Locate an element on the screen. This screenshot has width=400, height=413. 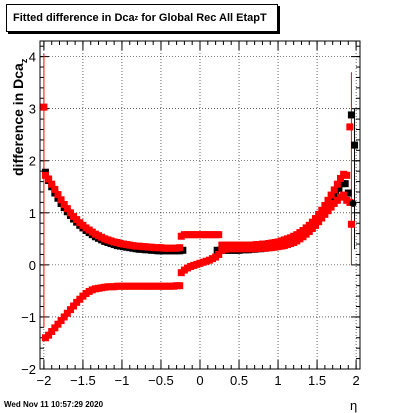
y-tick-label: 3 is located at coordinates (32, 109).